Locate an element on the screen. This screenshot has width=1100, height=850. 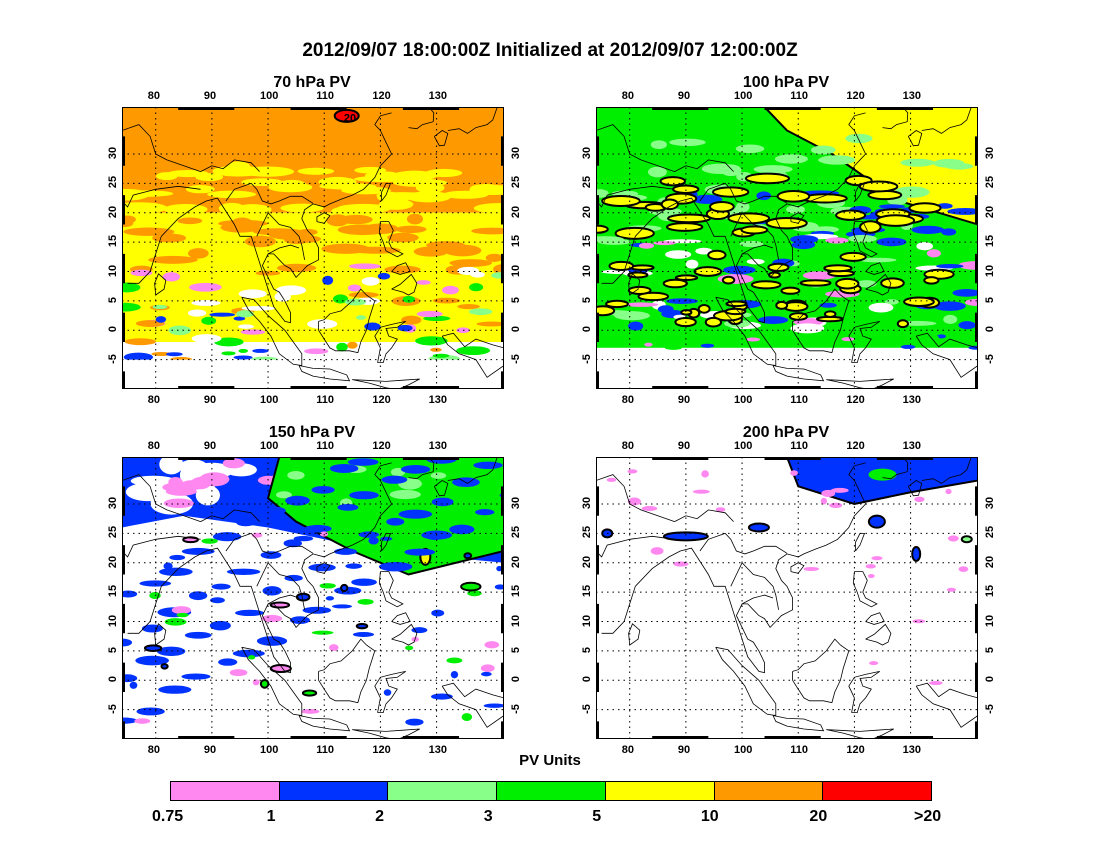
lat-tick-label: 5 is located at coordinates (990, 299).